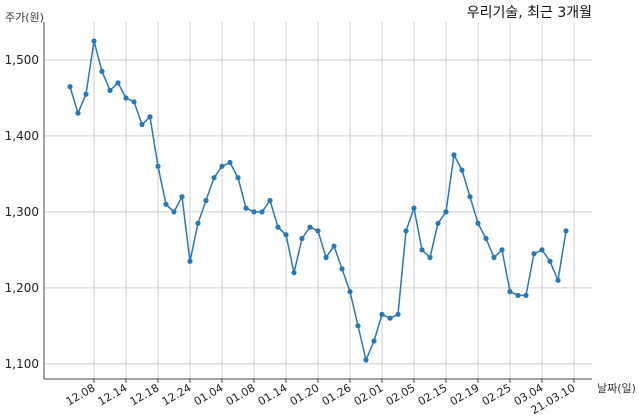  What do you see at coordinates (22, 136) in the screenshot?
I see `y-tick-label: 1,400` at bounding box center [22, 136].